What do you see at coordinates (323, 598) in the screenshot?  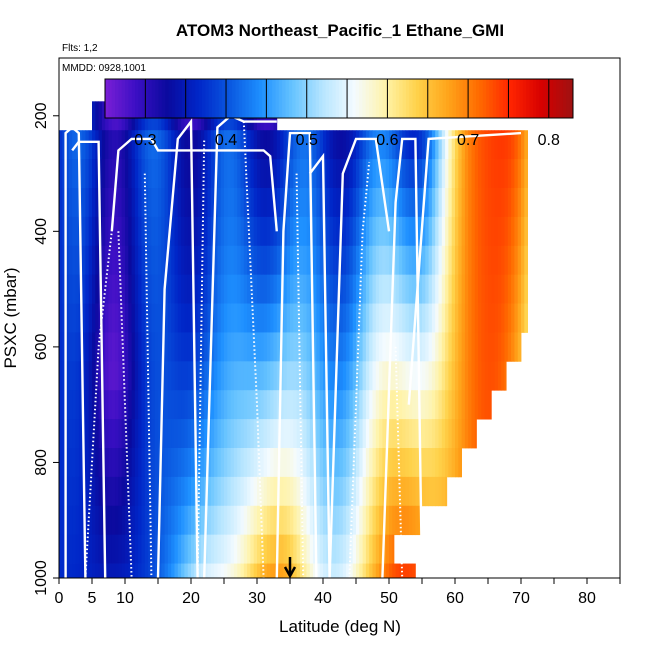 I see `x-tick-label: 40` at bounding box center [323, 598].